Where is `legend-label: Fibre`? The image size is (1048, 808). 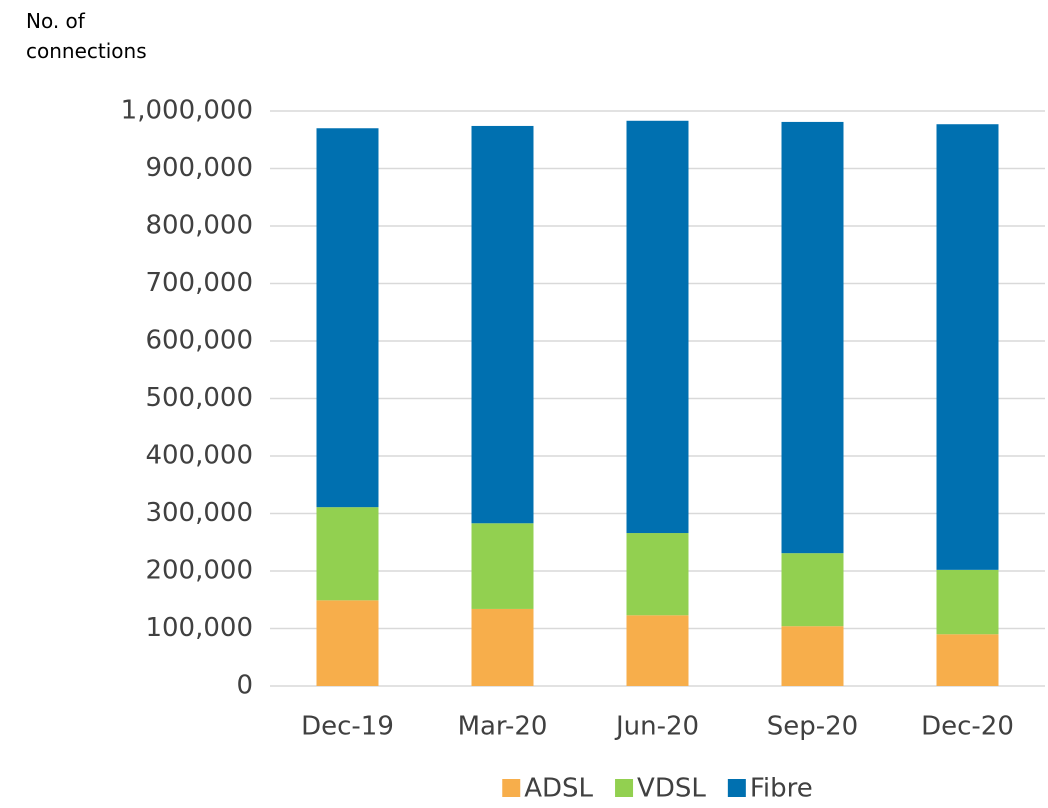 legend-label: Fibre is located at coordinates (781, 789).